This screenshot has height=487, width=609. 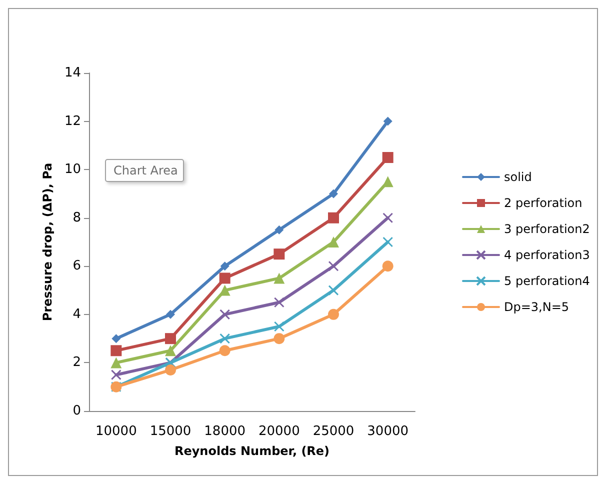 I want to click on x-tick-label: 10000, so click(x=116, y=431).